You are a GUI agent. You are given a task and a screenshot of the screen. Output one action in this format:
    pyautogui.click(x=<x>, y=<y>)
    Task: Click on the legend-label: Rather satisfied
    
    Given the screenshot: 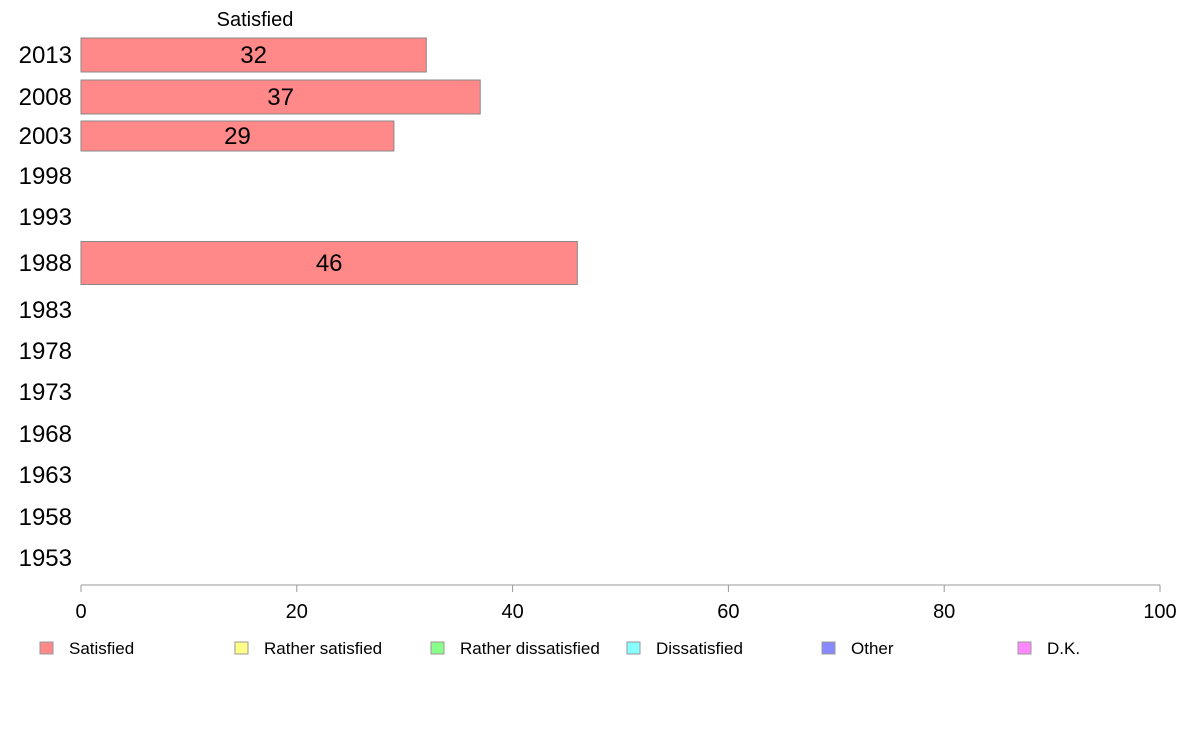 What is the action you would take?
    pyautogui.click(x=323, y=648)
    